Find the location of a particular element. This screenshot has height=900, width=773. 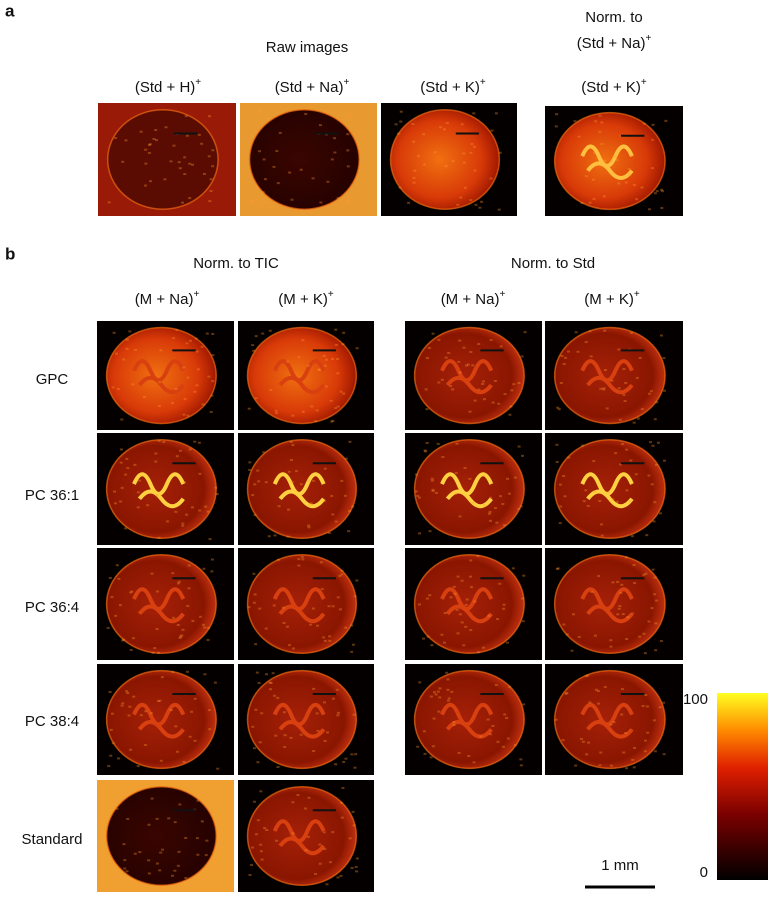

column-label: (Std + Na)+ is located at coordinates (312, 86).